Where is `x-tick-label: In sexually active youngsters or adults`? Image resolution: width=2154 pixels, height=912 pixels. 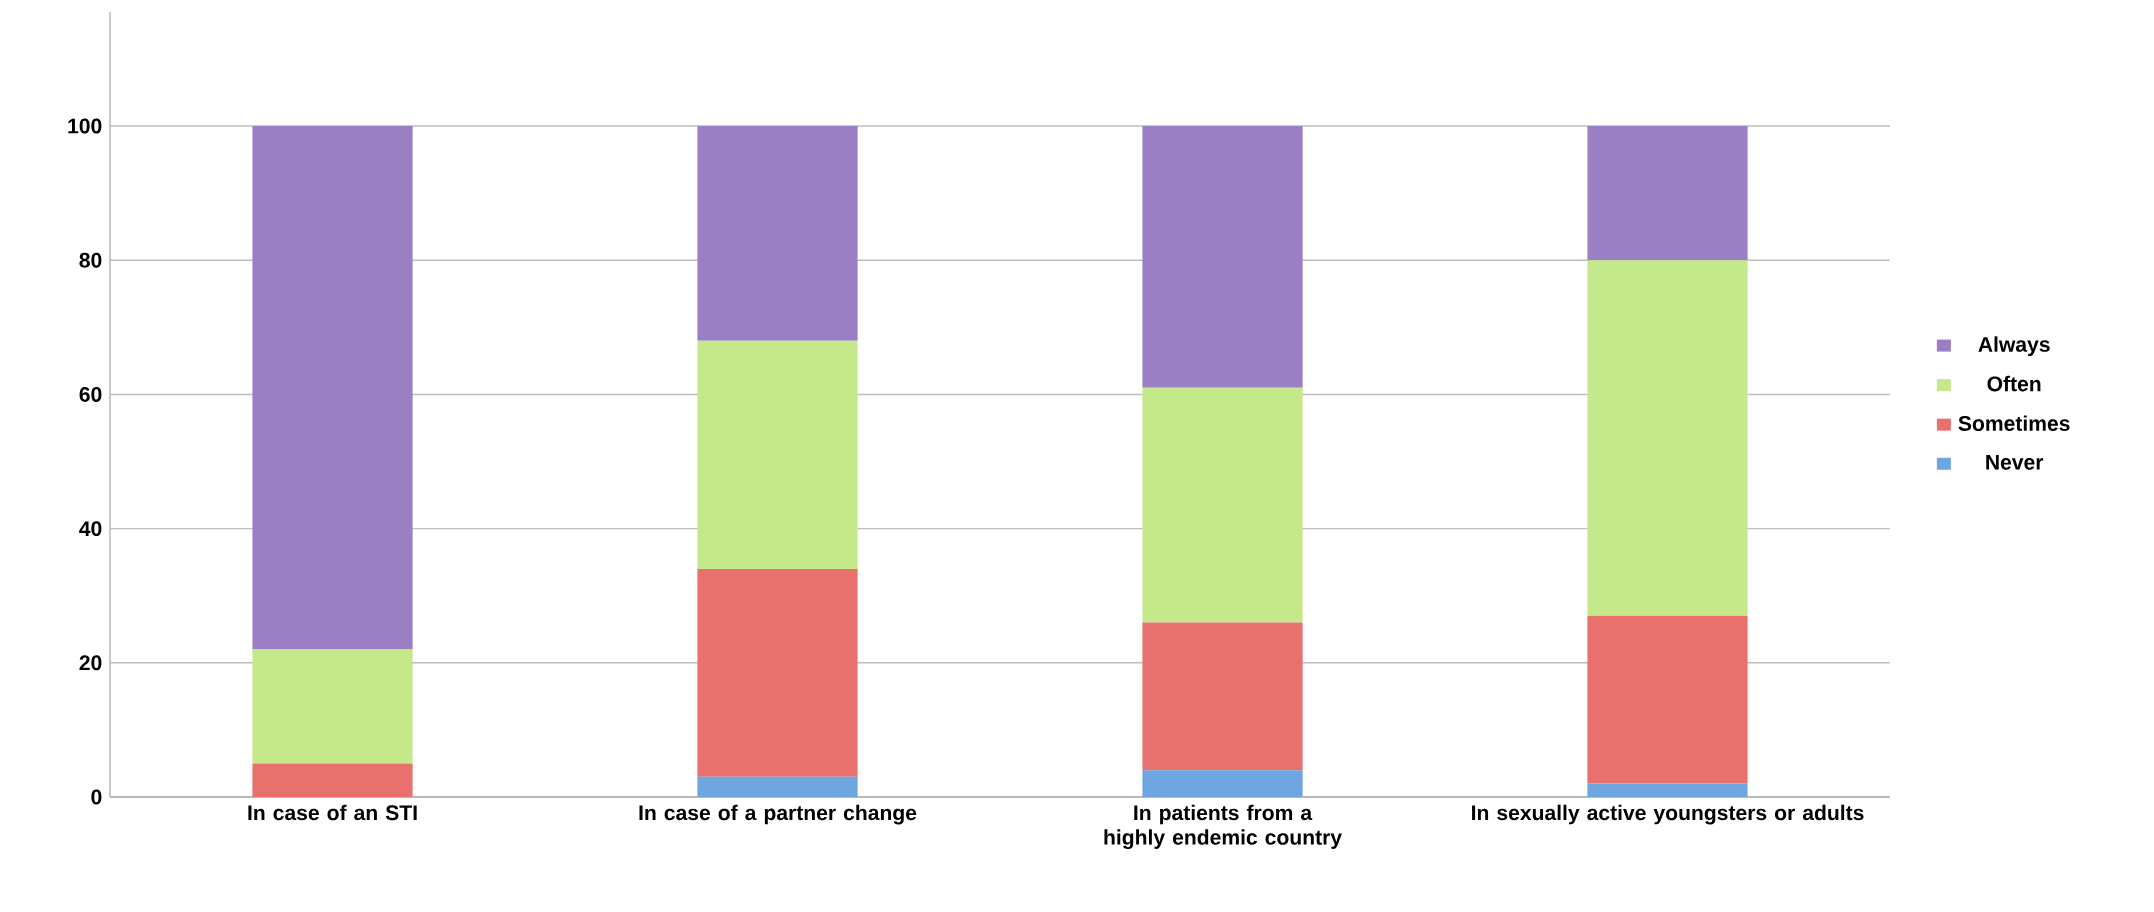
x-tick-label: In sexually active youngsters or adults is located at coordinates (1668, 814).